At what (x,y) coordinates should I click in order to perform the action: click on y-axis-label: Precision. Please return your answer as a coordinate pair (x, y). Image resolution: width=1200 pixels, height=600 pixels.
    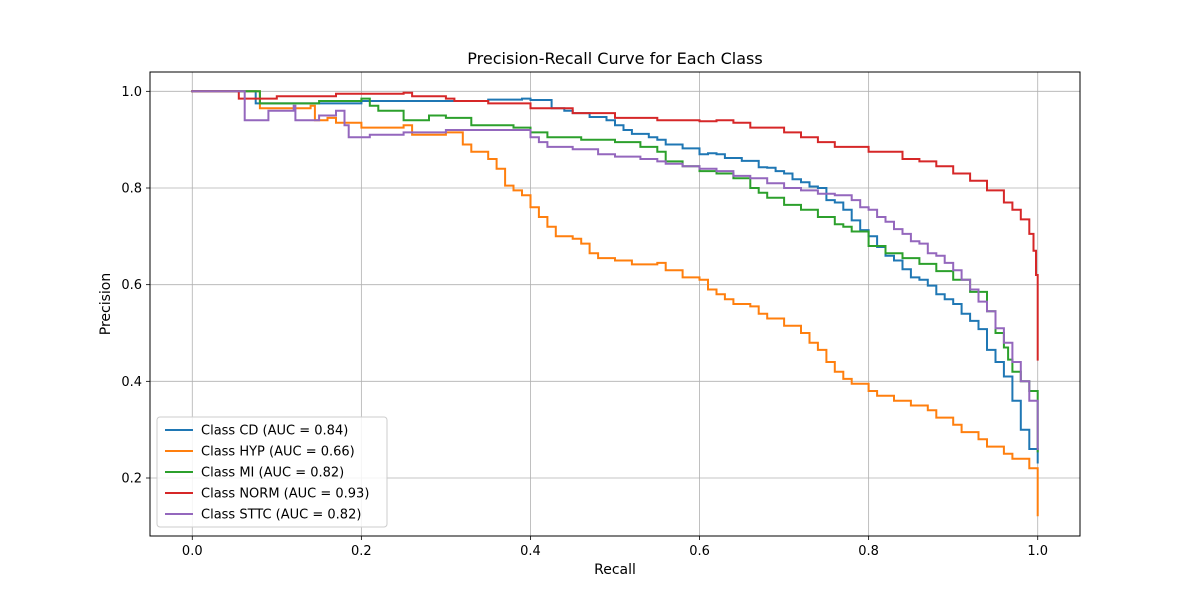
    Looking at the image, I should click on (106, 304).